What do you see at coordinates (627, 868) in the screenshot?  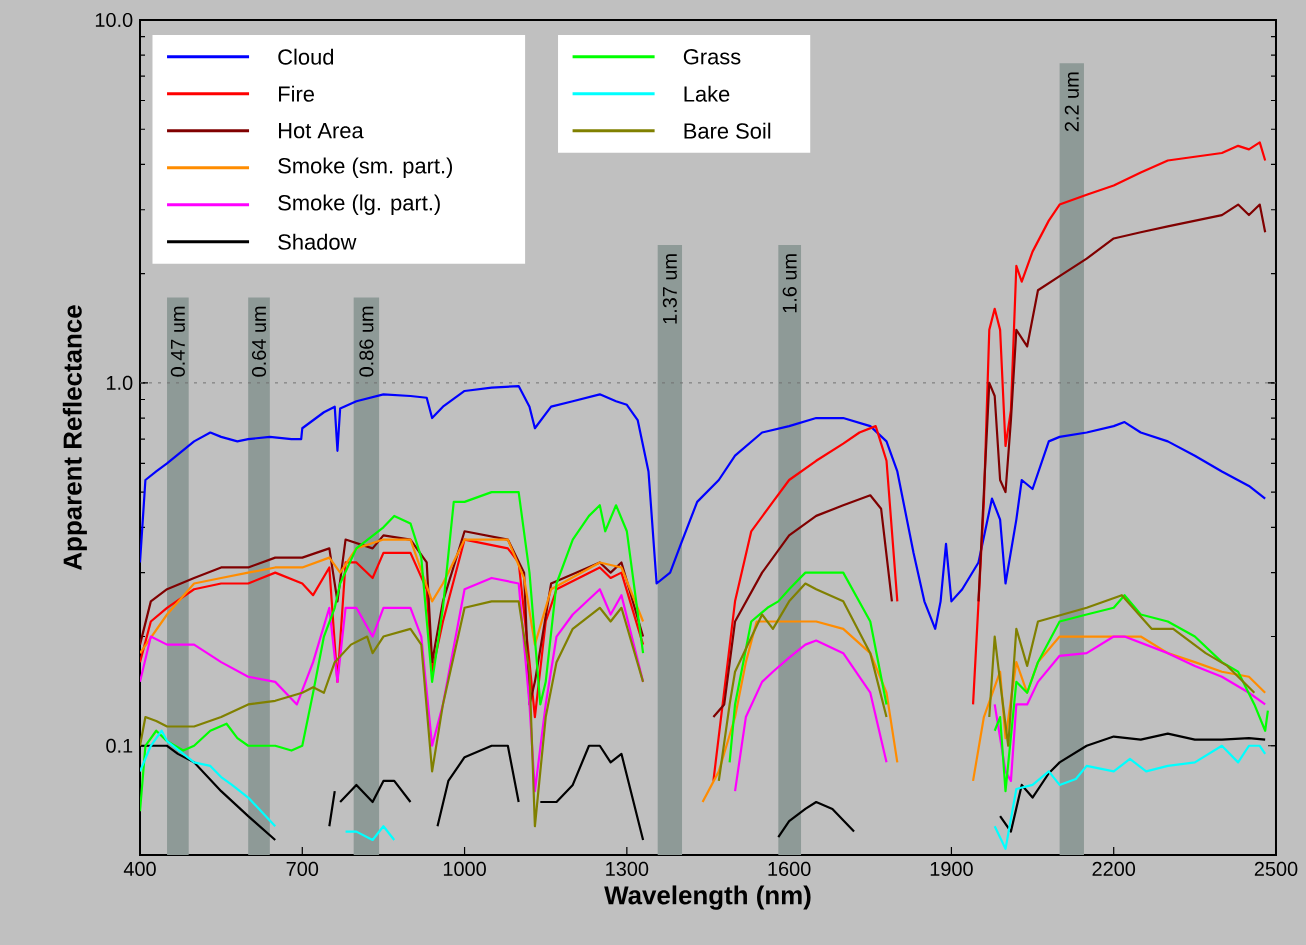 I see `x-tick-label: 1300` at bounding box center [627, 868].